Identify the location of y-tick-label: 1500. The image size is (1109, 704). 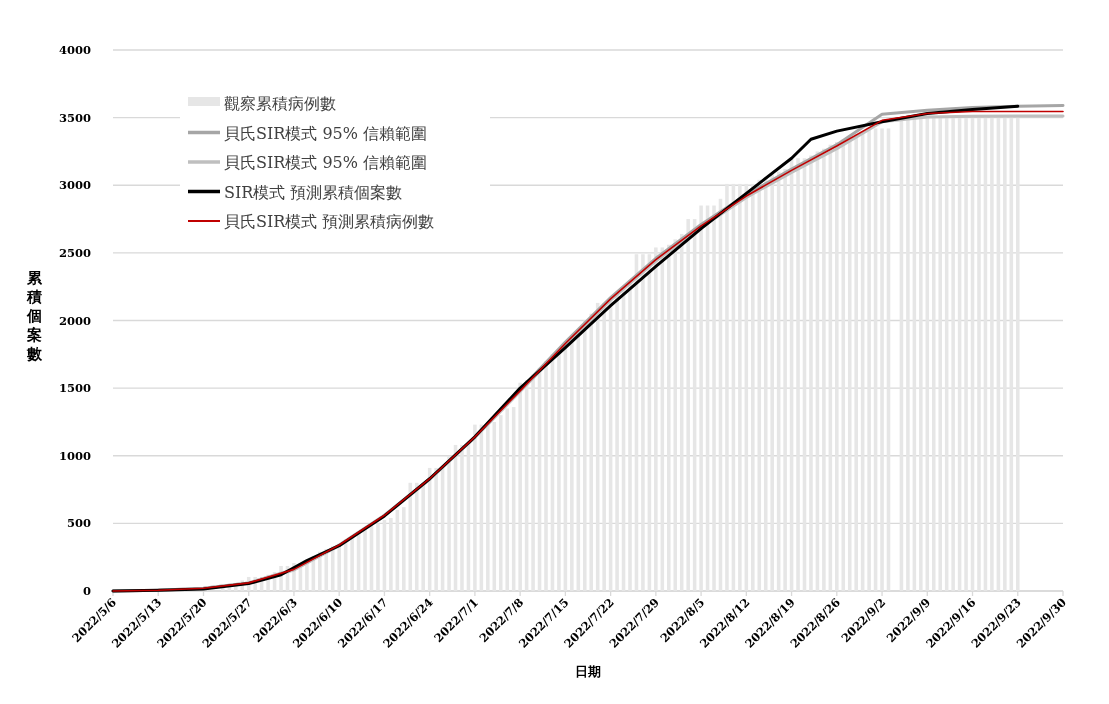
(74, 388).